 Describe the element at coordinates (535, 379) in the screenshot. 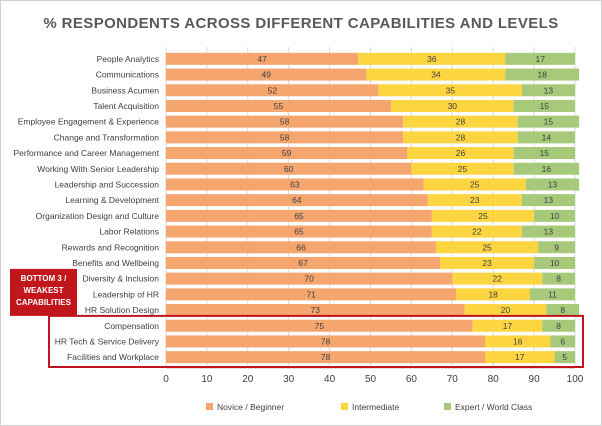

I see `x-tick-label: 90` at that location.